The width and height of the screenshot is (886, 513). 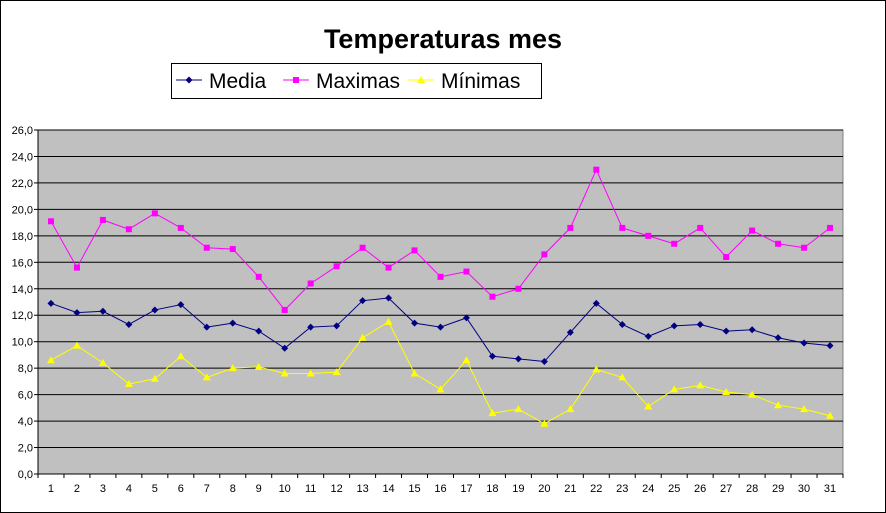 I want to click on x-tick-label: 26, so click(x=700, y=489).